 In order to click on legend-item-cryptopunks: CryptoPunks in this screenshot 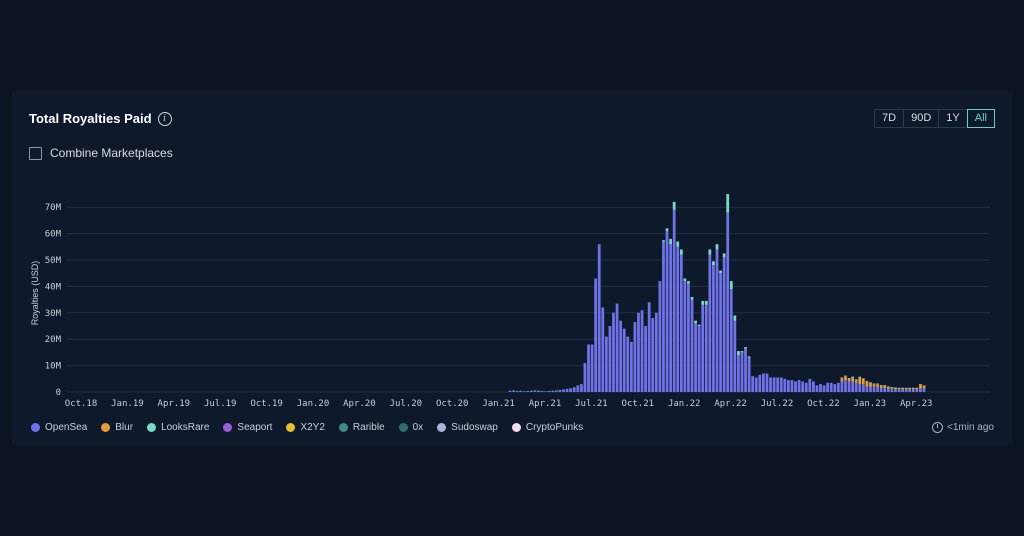, I will do `click(547, 427)`.